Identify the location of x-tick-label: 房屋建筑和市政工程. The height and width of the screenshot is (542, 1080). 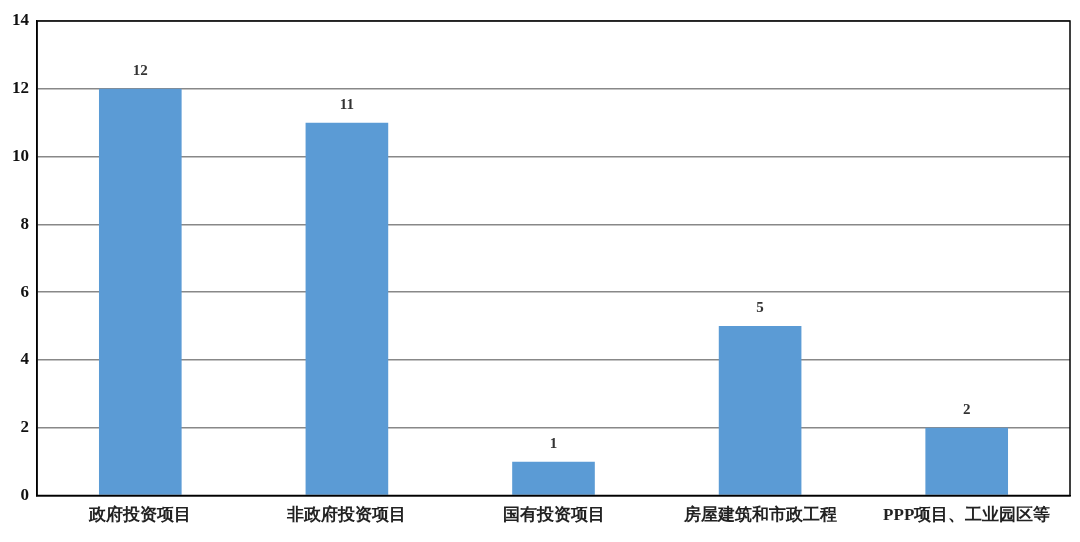
(759, 515).